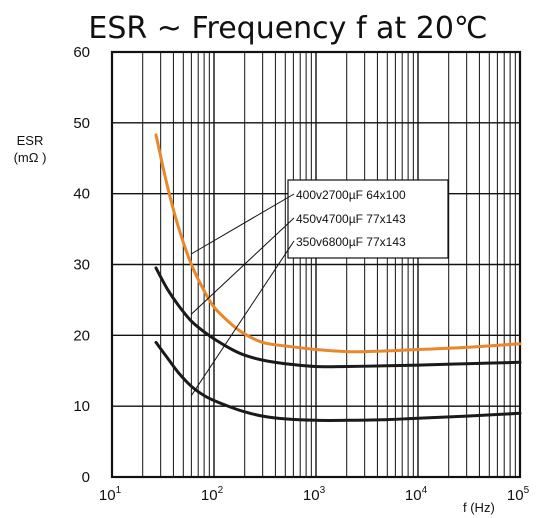  I want to click on y-tick-label: 30, so click(81, 265).